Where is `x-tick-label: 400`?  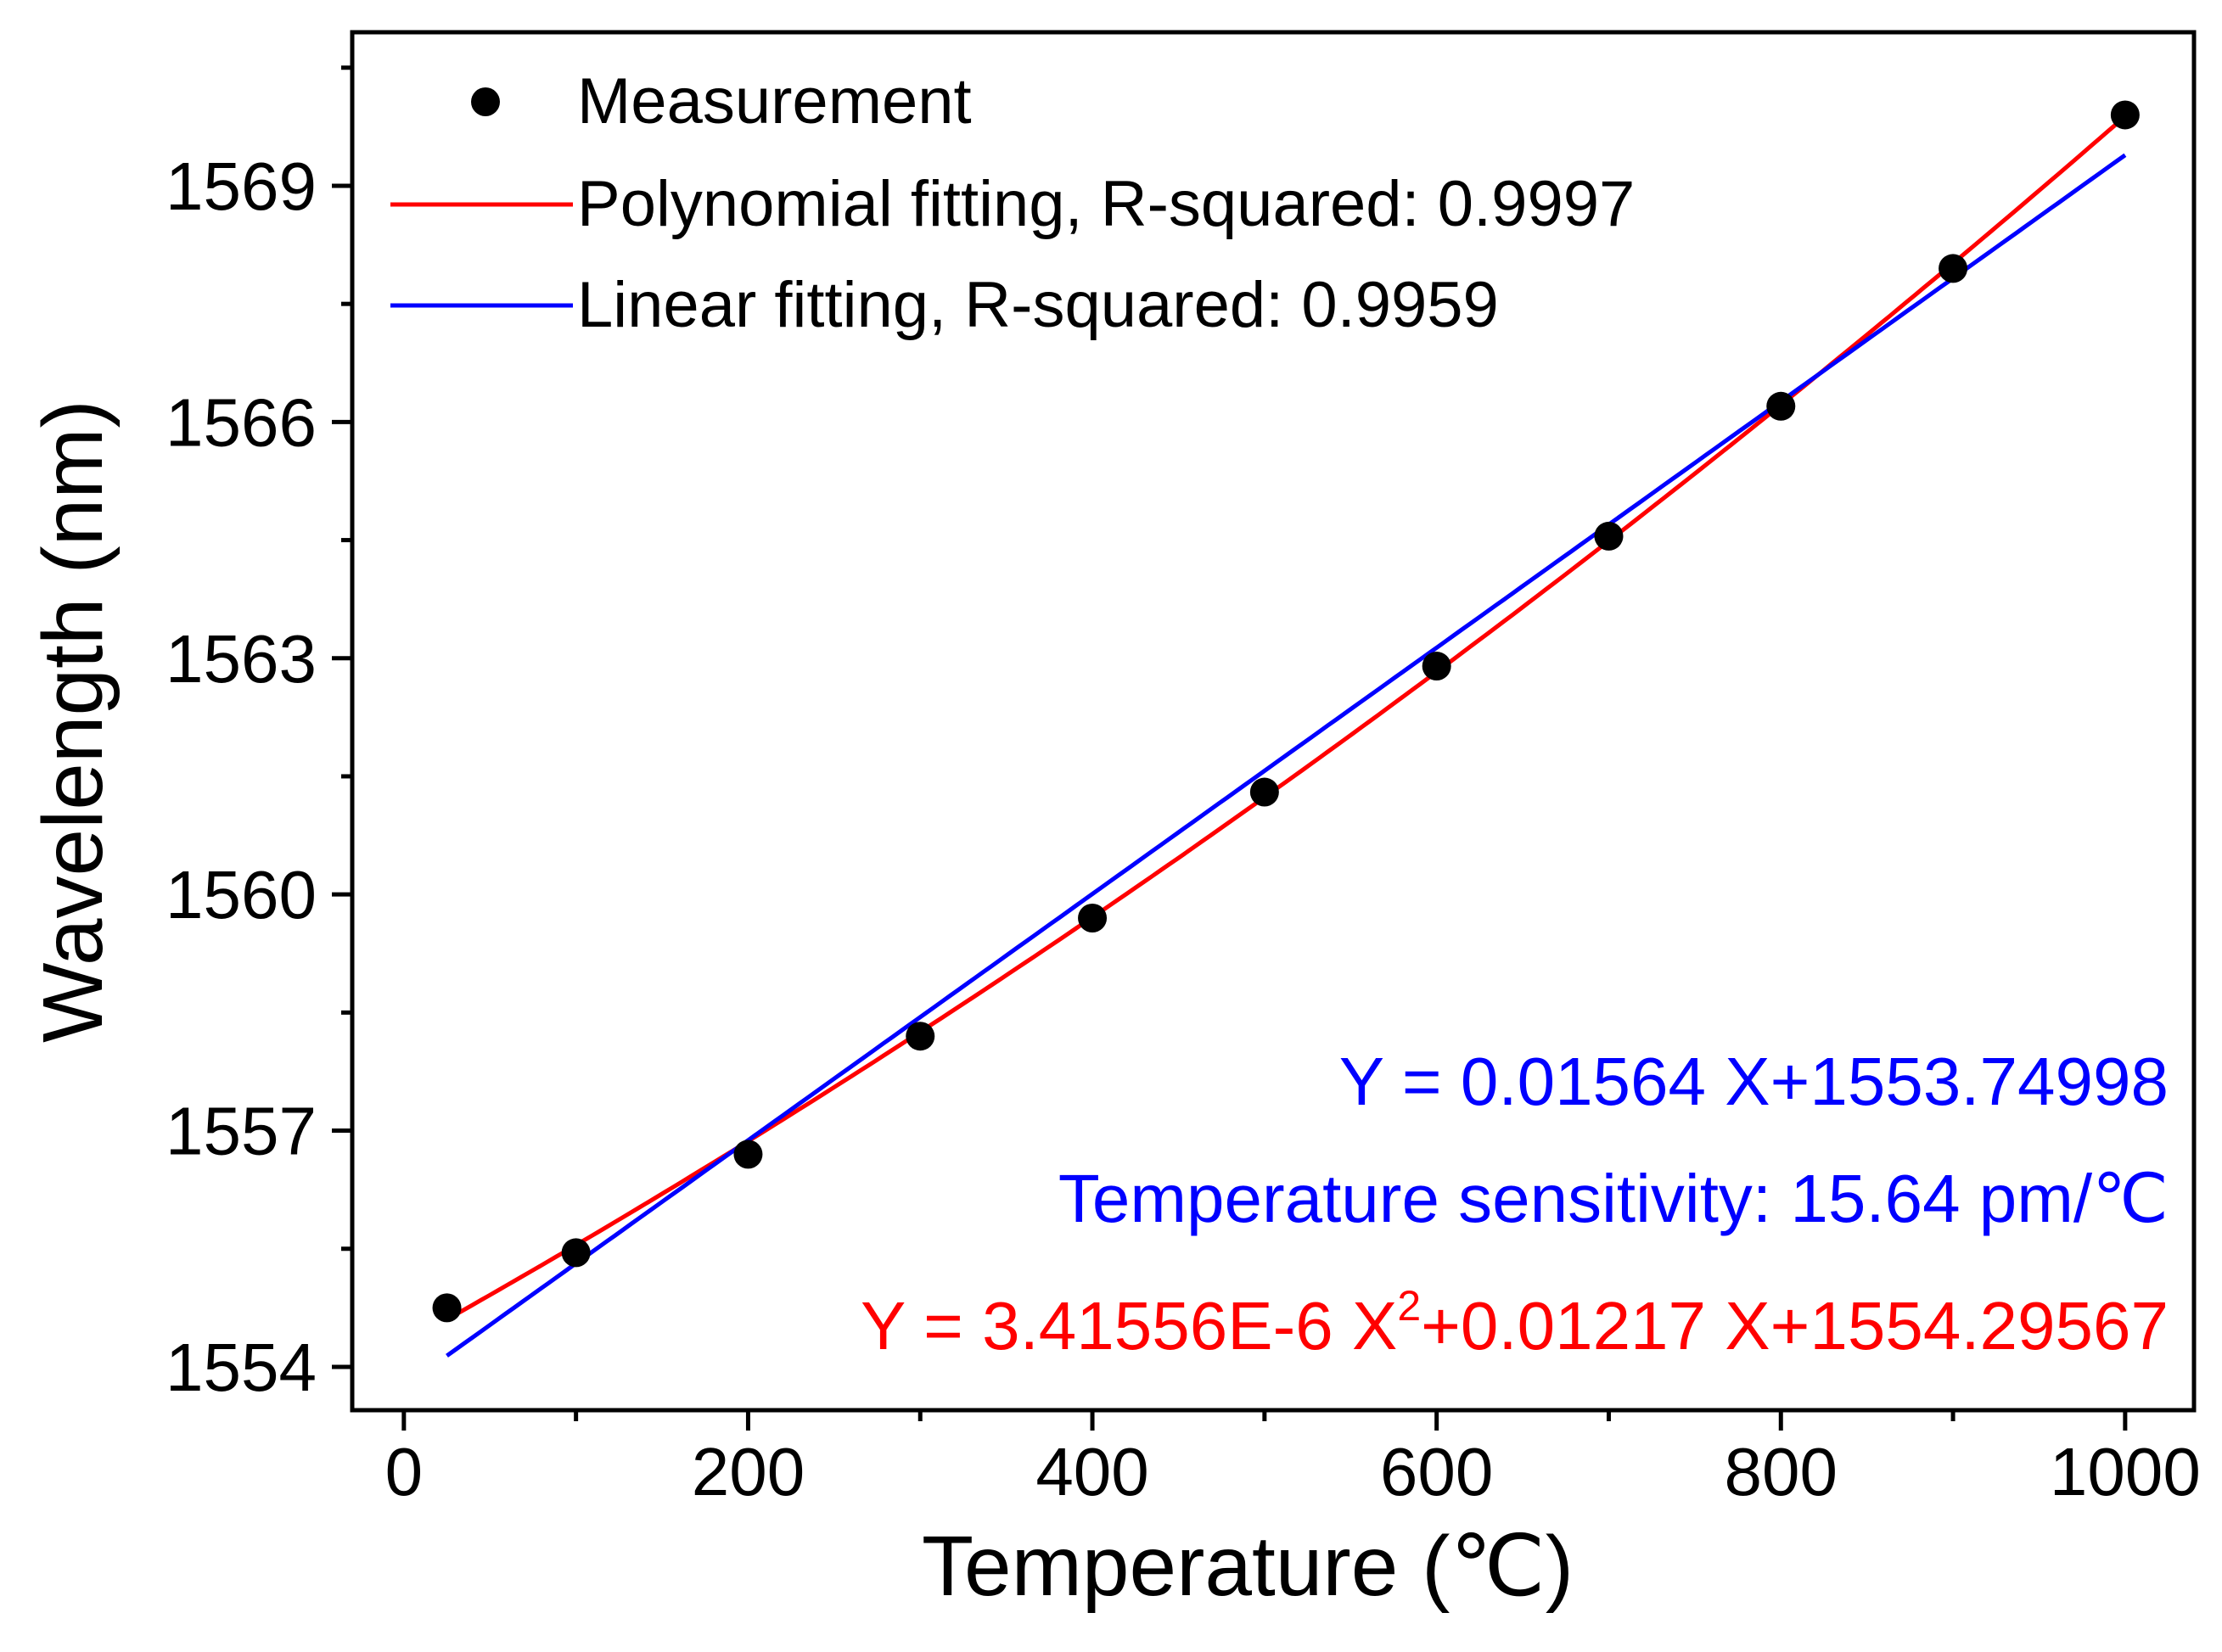 x-tick-label: 400 is located at coordinates (1091, 1471).